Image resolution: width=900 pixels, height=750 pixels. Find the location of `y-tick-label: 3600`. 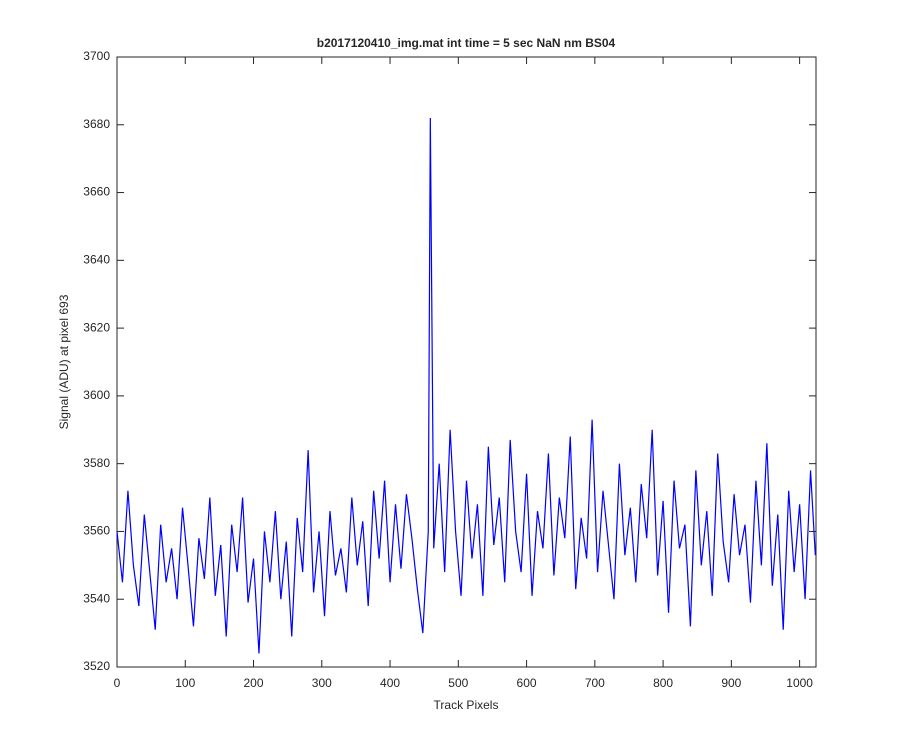

y-tick-label: 3600 is located at coordinates (96, 395).